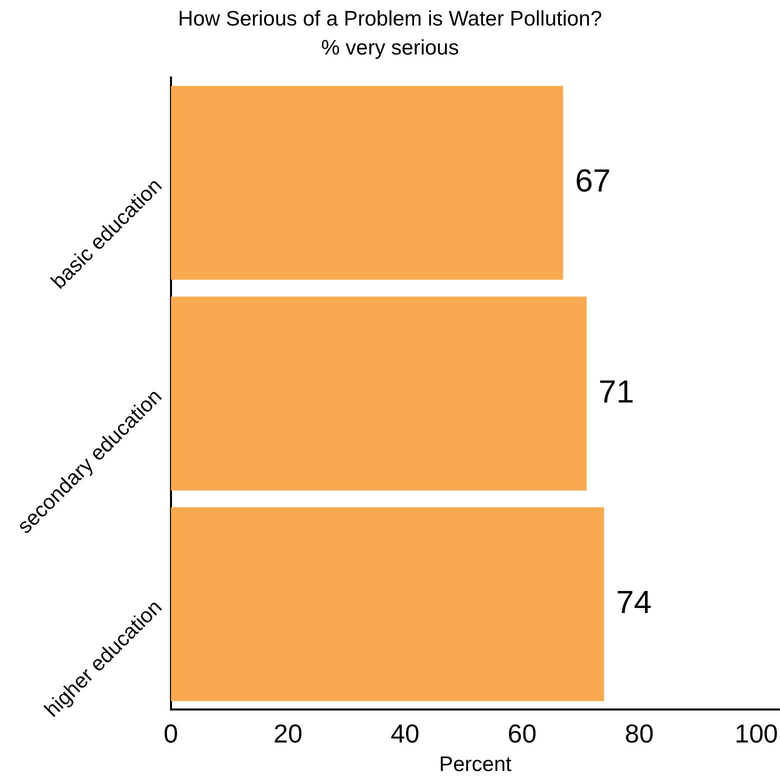 This screenshot has height=780, width=780. What do you see at coordinates (287, 733) in the screenshot?
I see `x-tick-label: 20` at bounding box center [287, 733].